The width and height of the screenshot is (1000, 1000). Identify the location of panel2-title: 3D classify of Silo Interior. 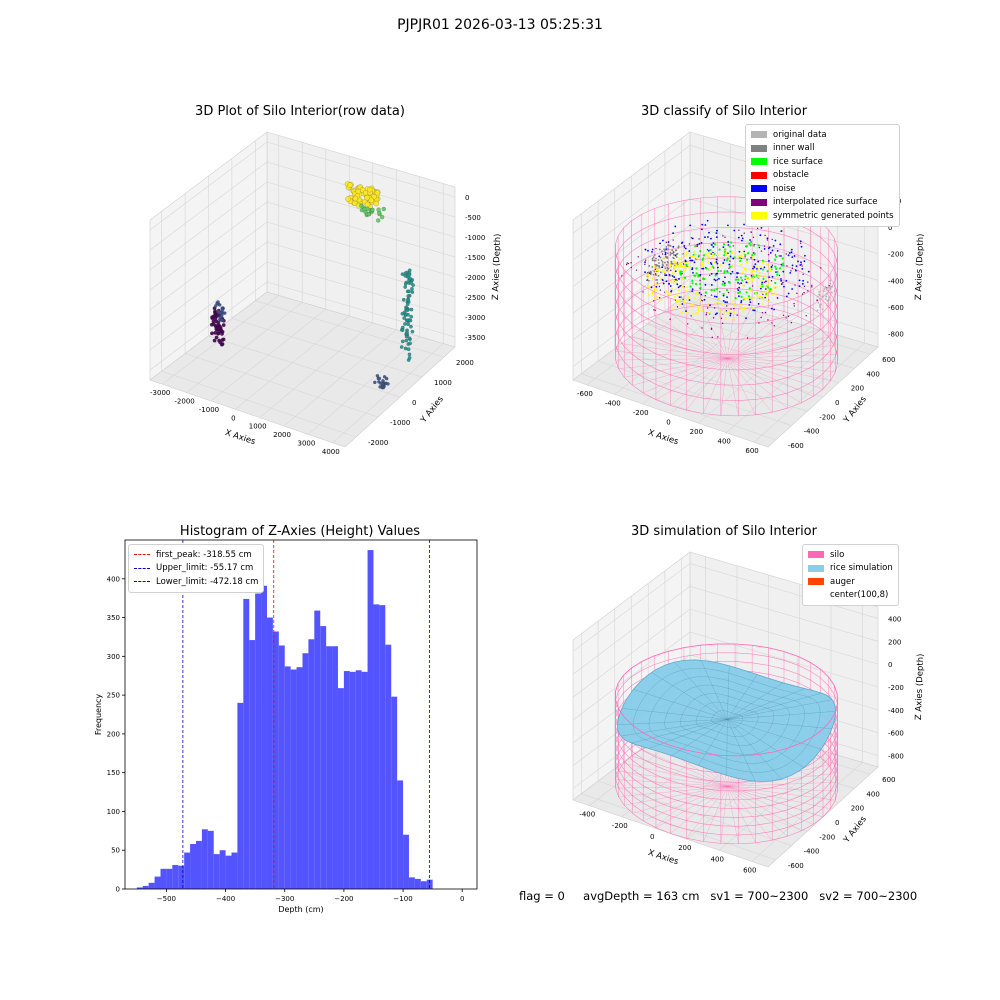
(724, 111).